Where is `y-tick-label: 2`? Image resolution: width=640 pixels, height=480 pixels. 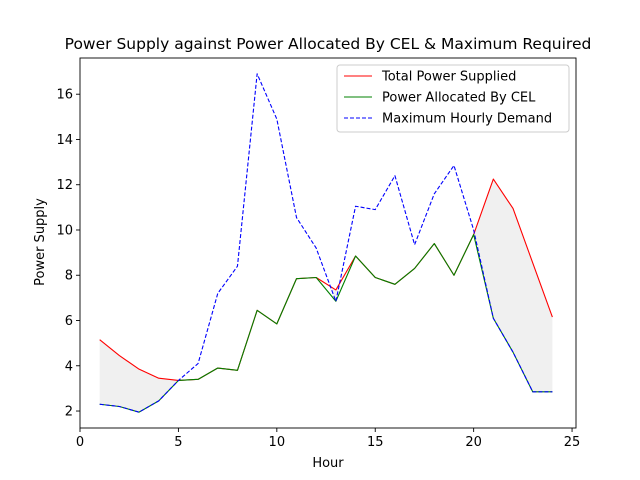 y-tick-label: 2 is located at coordinates (69, 412).